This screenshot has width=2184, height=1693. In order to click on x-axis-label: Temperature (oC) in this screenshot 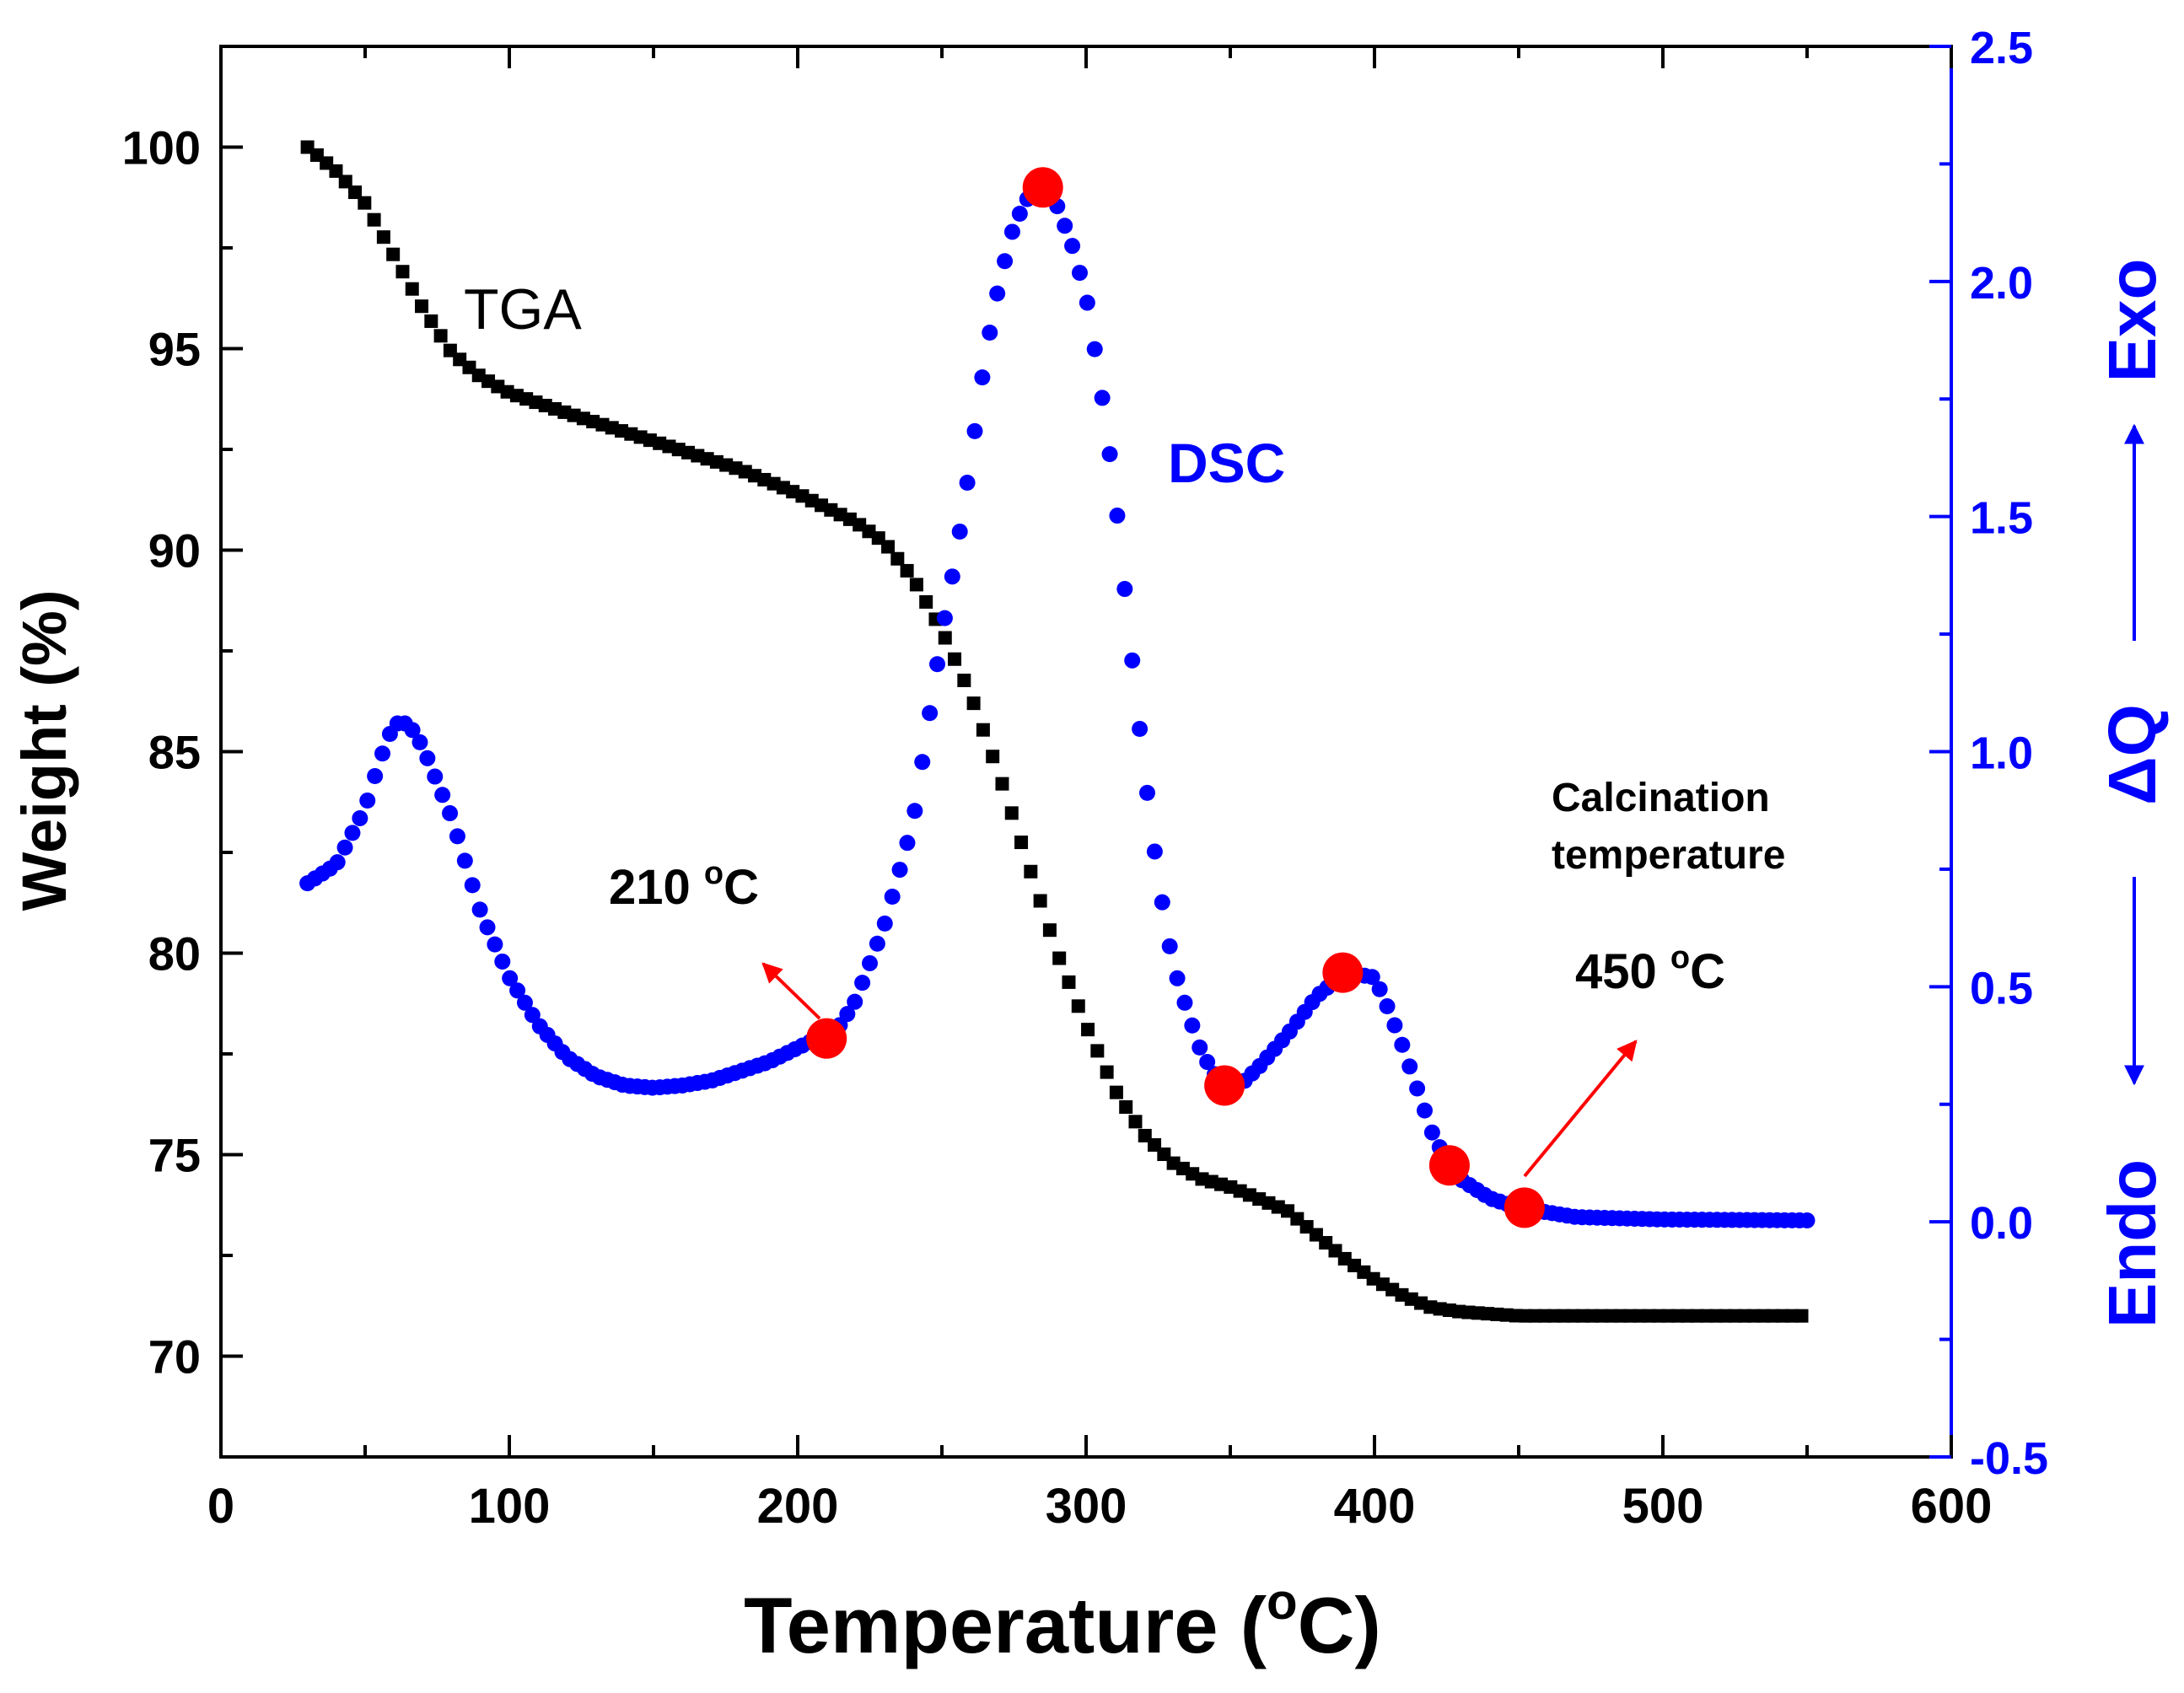, I will do `click(1062, 1621)`.